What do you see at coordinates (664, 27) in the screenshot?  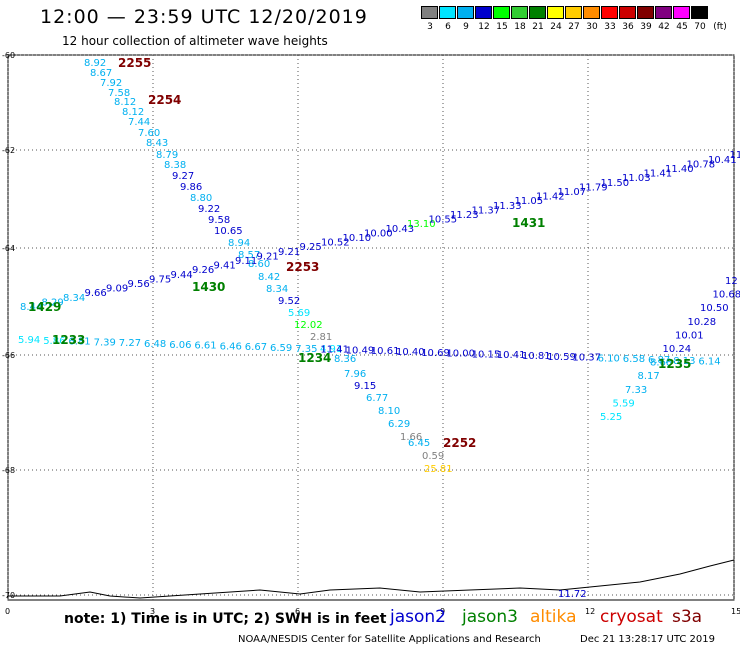 I see `legend-label: 42` at bounding box center [664, 27].